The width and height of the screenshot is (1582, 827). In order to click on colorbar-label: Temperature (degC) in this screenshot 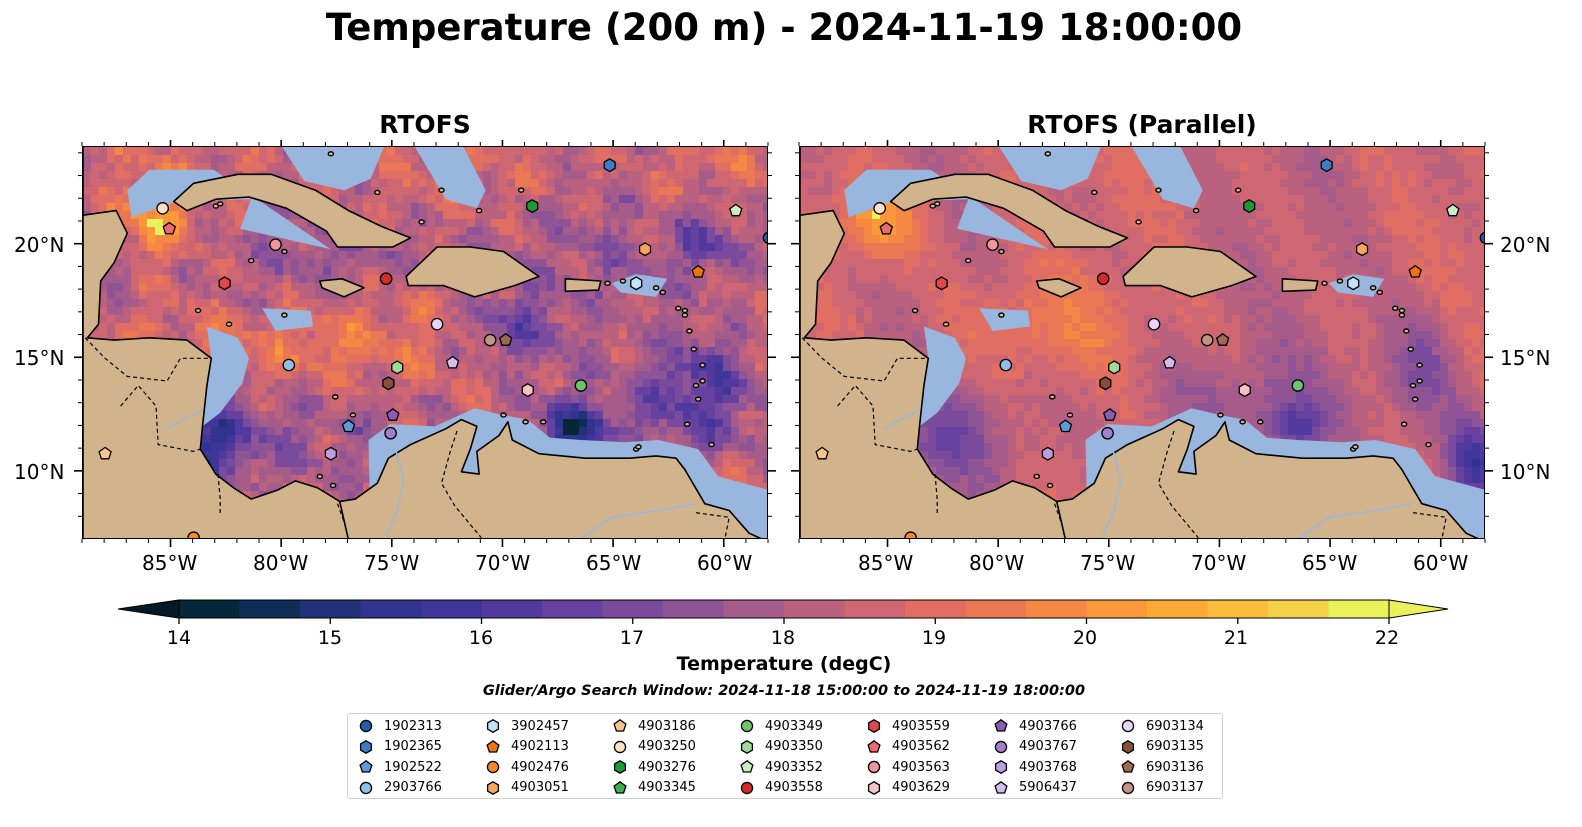, I will do `click(784, 664)`.